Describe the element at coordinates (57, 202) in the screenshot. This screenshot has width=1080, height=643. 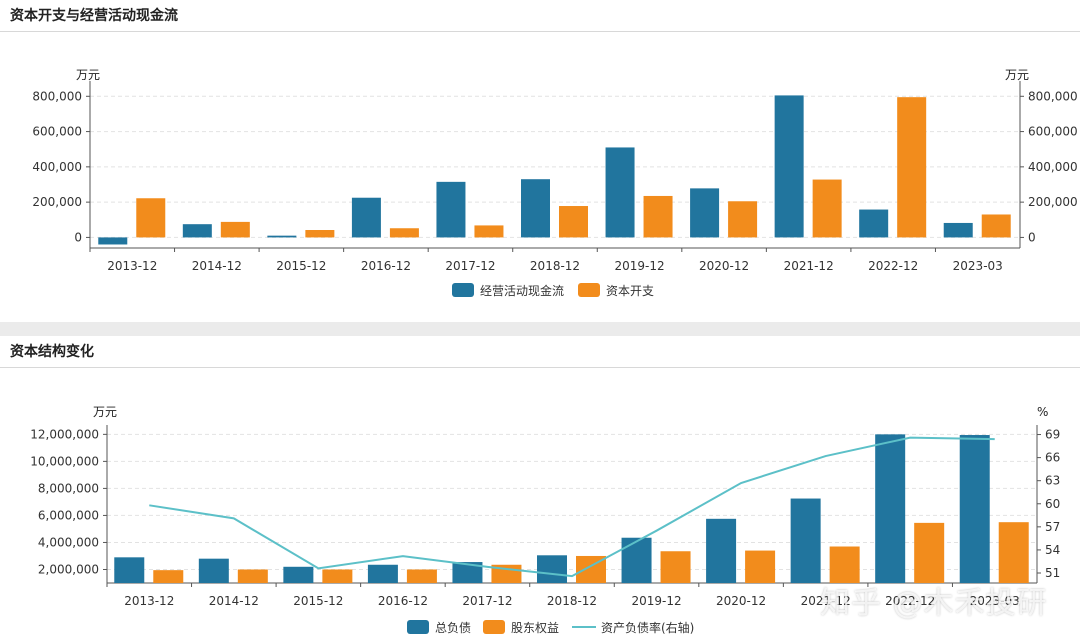
I see `left-axis-tick-label: 200,000` at that location.